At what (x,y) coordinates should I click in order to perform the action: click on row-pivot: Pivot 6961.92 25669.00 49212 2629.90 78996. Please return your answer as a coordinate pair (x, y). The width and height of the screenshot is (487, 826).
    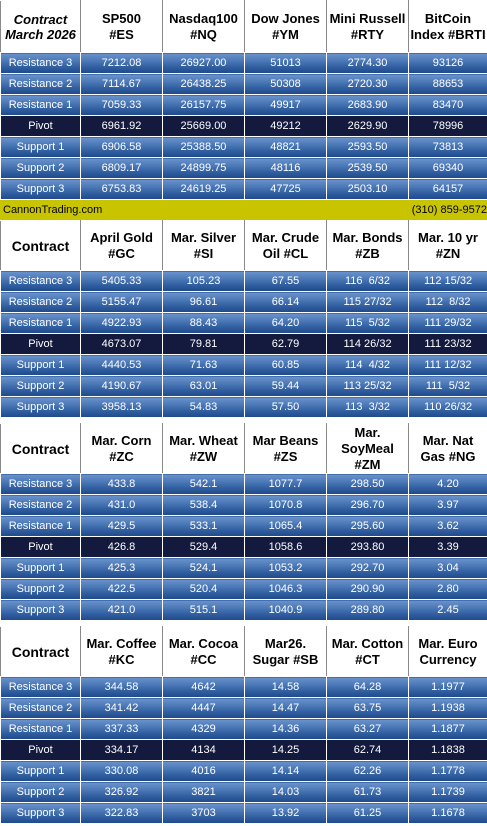
    Looking at the image, I should click on (243, 126).